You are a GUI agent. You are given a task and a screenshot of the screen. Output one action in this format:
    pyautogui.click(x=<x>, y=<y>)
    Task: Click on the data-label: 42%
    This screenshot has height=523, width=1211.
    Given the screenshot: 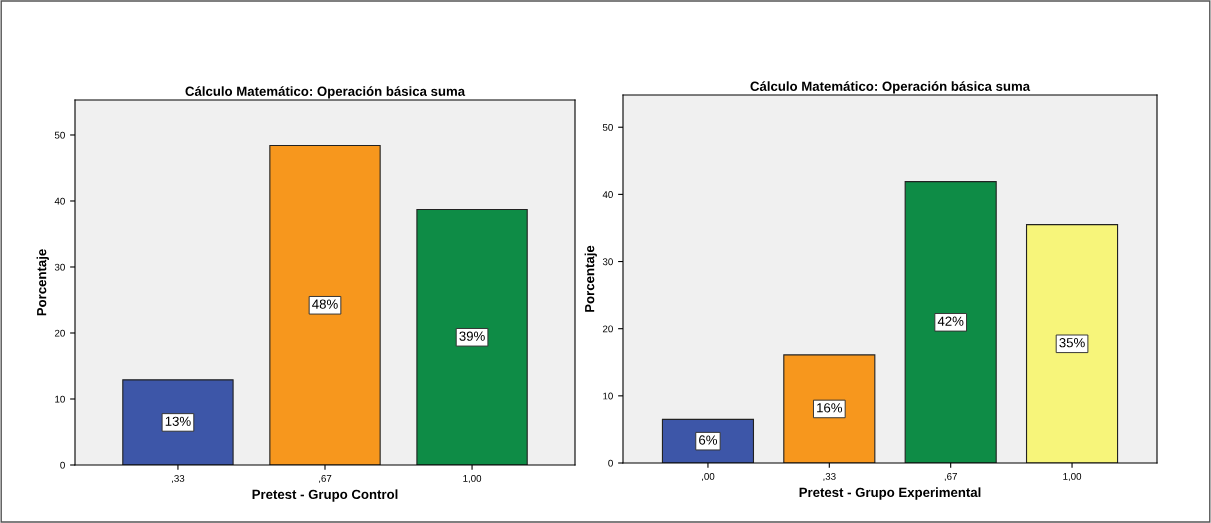 What is the action you would take?
    pyautogui.click(x=950, y=321)
    